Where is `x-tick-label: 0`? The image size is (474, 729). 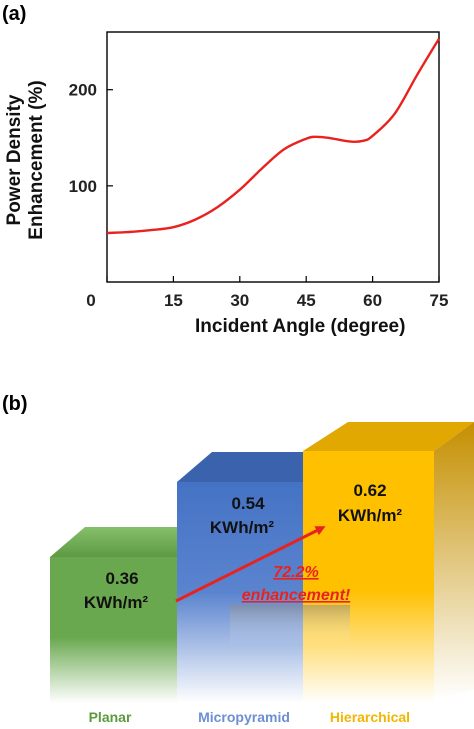 x-tick-label: 0 is located at coordinates (90, 300).